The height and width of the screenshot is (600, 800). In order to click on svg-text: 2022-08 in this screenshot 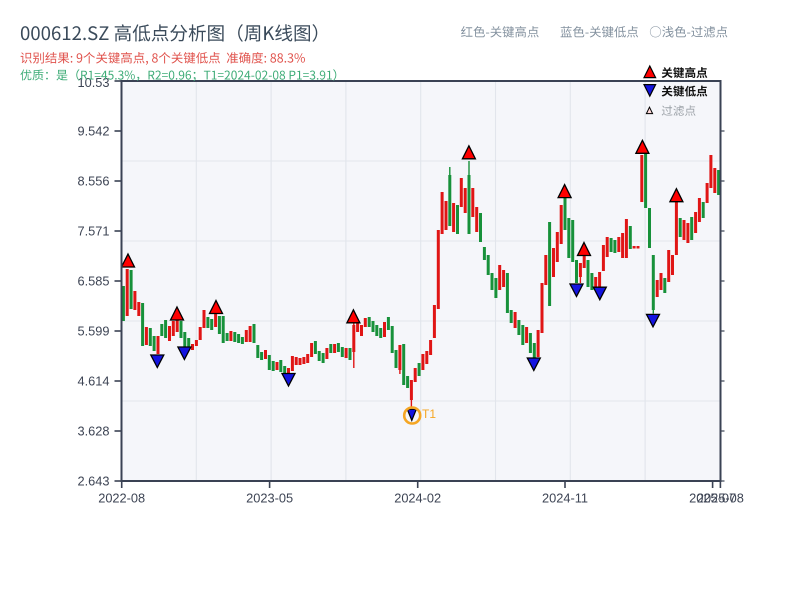, I will do `click(121, 497)`.